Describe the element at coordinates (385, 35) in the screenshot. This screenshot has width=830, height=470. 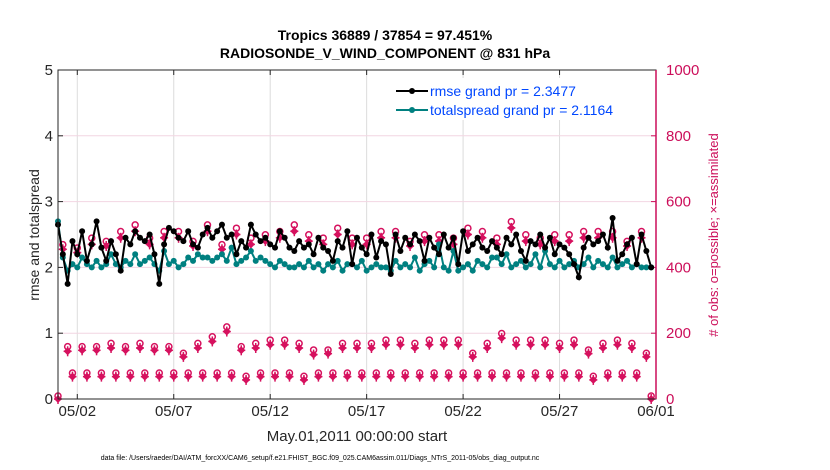
I see `chart-title: Tropics 36889 / 37854 = 97.451%` at that location.